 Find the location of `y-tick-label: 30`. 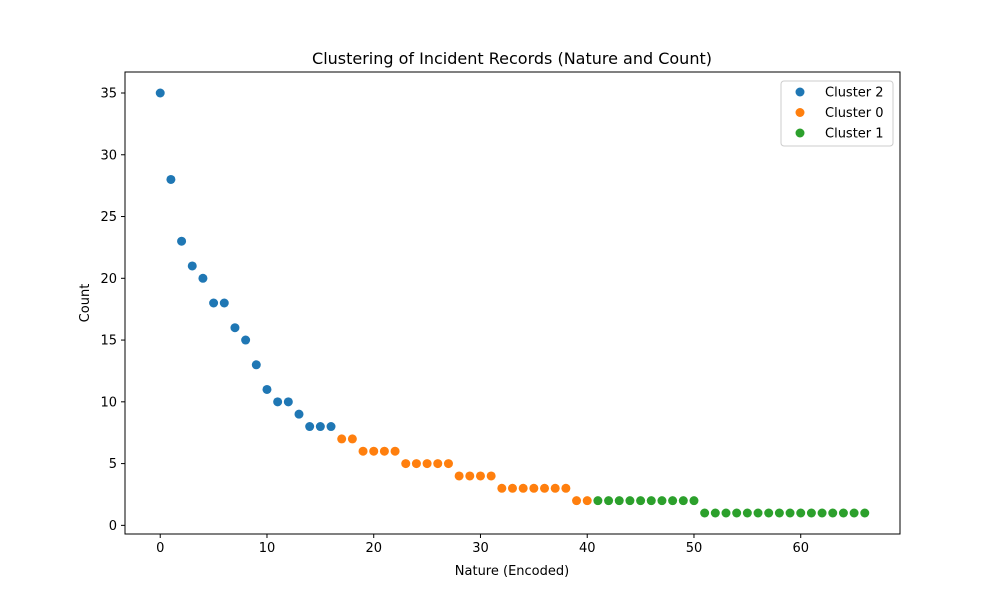

y-tick-label: 30 is located at coordinates (108, 155).